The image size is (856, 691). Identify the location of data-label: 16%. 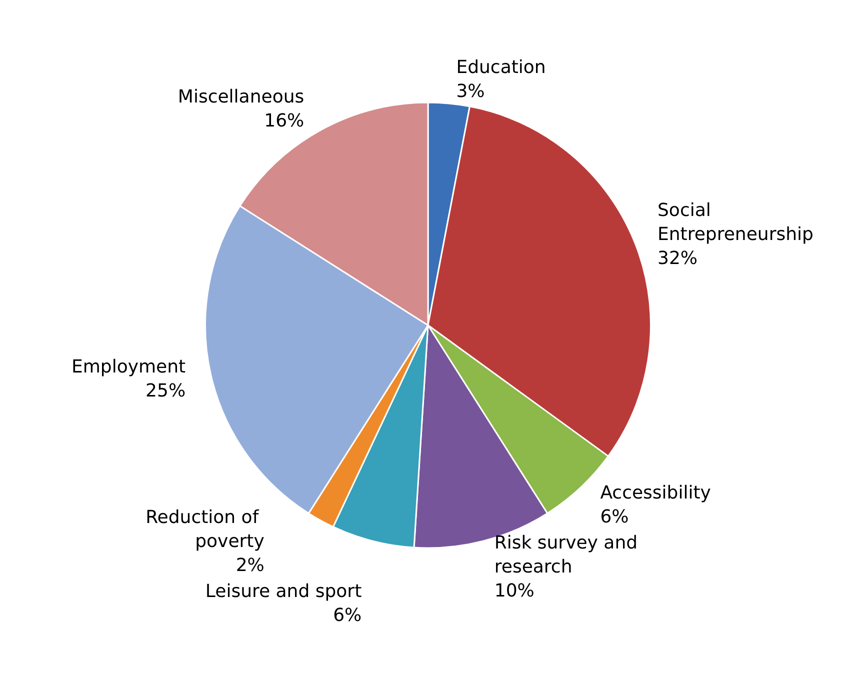
(284, 121).